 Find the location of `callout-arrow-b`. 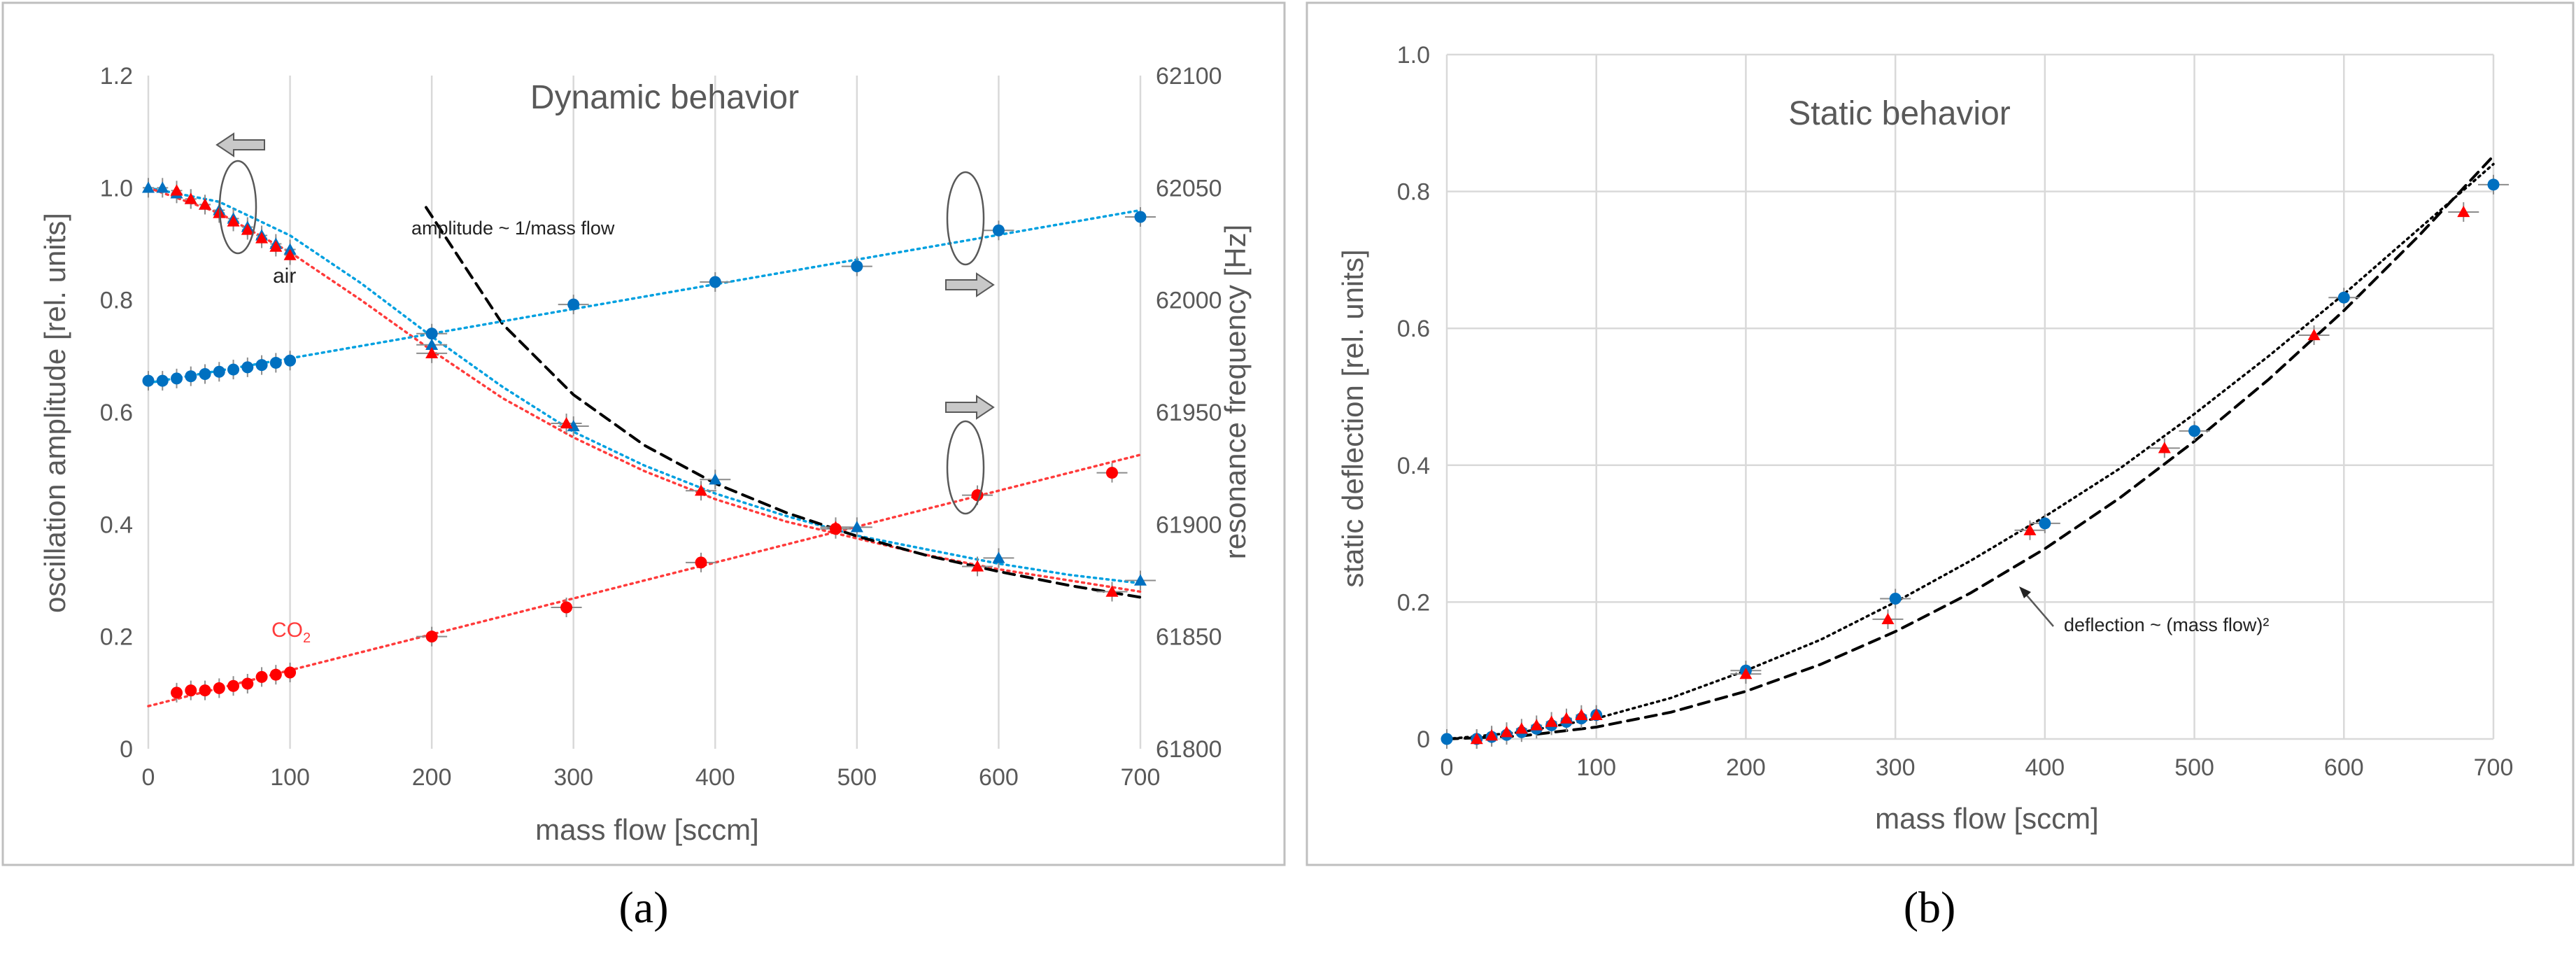

callout-arrow-b is located at coordinates (2036, 606).